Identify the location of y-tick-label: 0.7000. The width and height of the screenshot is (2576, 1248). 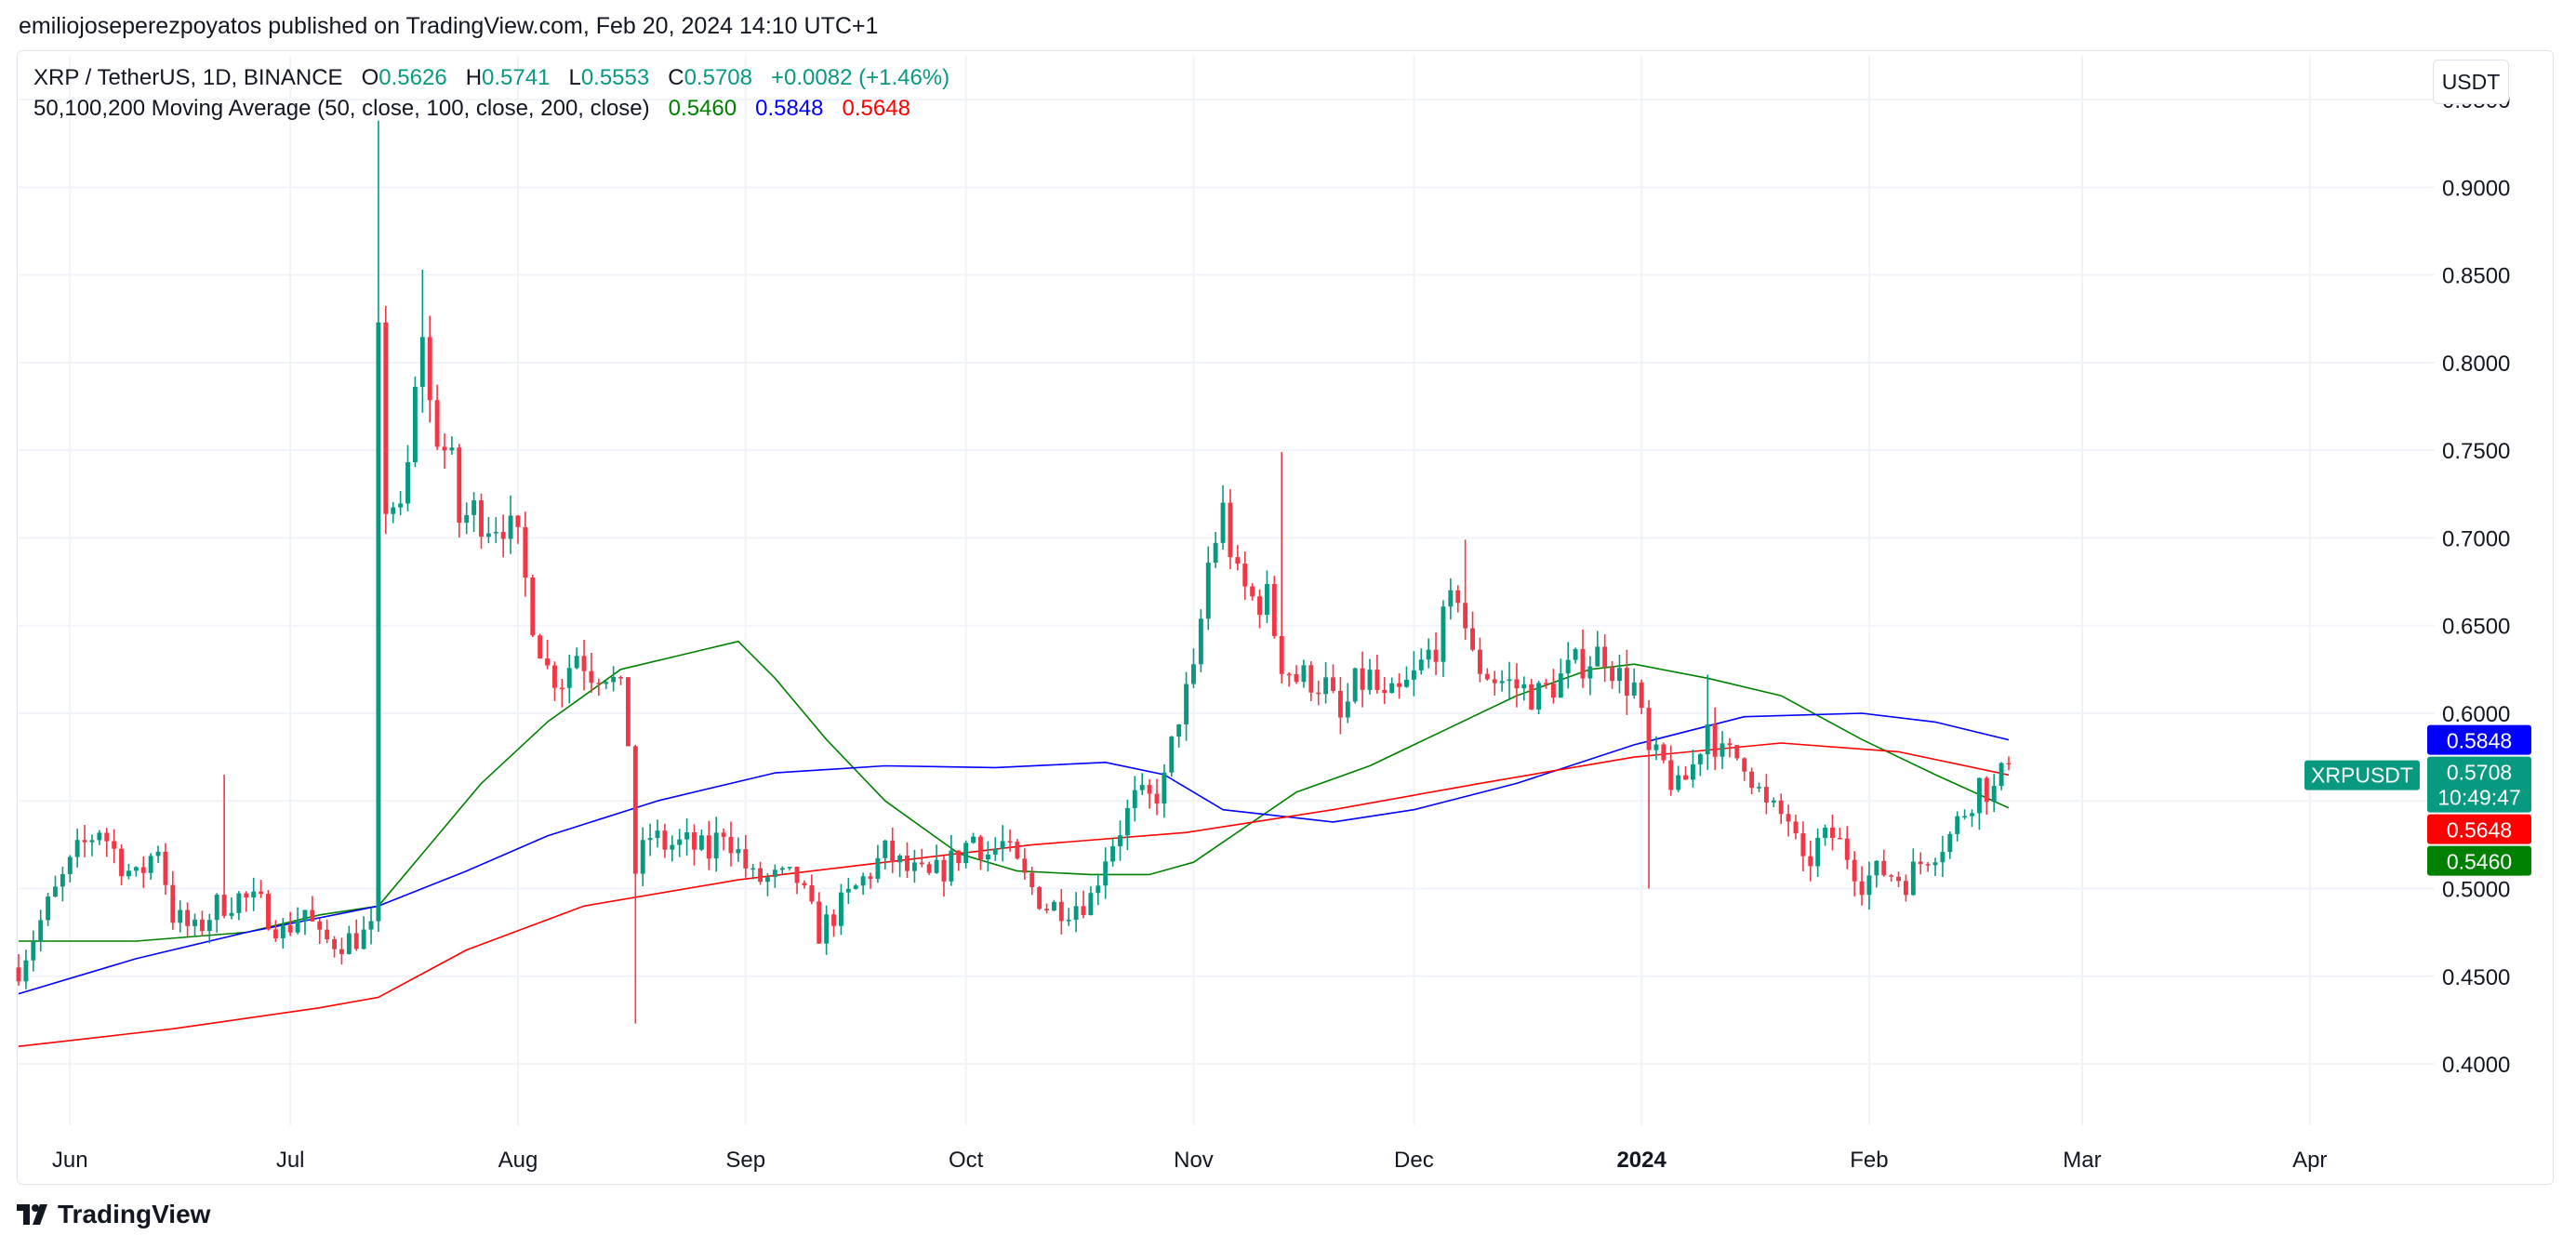
(2476, 538).